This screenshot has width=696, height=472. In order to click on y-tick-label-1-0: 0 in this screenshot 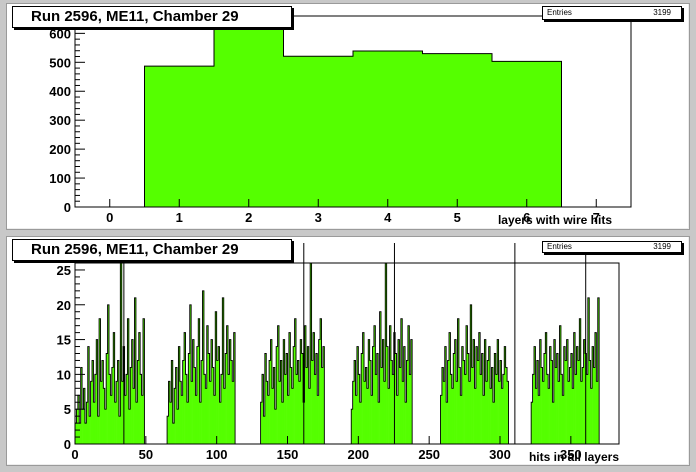, I will do `click(67, 207)`.